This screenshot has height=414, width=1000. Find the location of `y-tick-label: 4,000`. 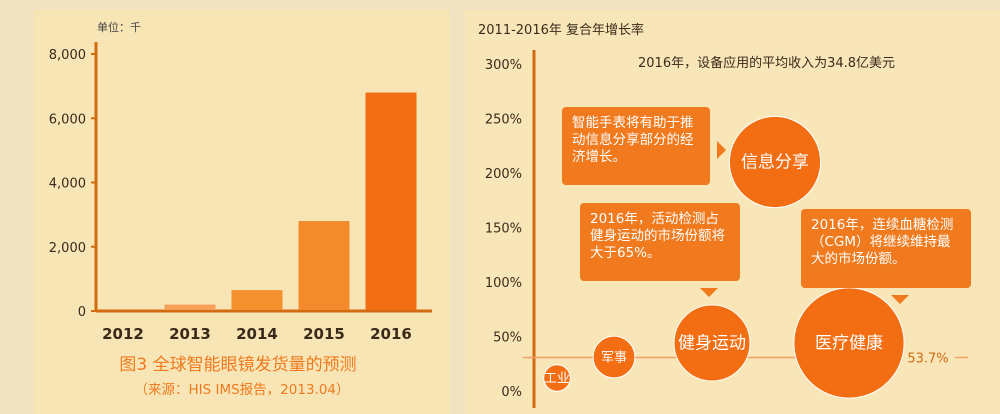

y-tick-label: 4,000 is located at coordinates (67, 184).